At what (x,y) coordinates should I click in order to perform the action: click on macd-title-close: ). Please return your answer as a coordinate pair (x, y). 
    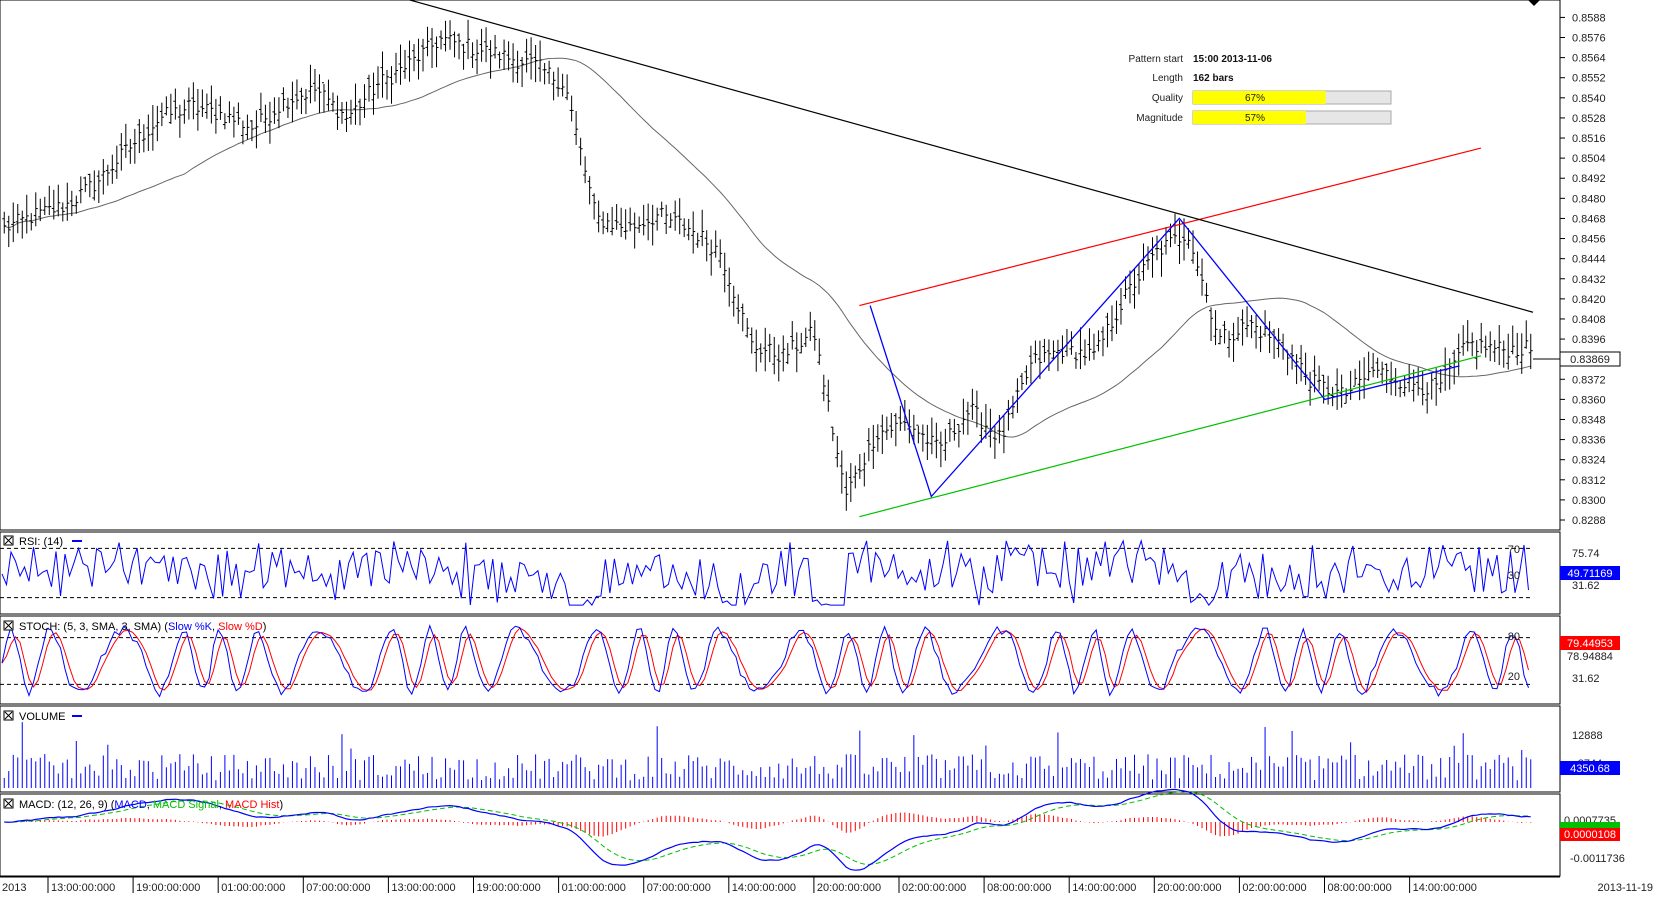
    Looking at the image, I should click on (281, 805).